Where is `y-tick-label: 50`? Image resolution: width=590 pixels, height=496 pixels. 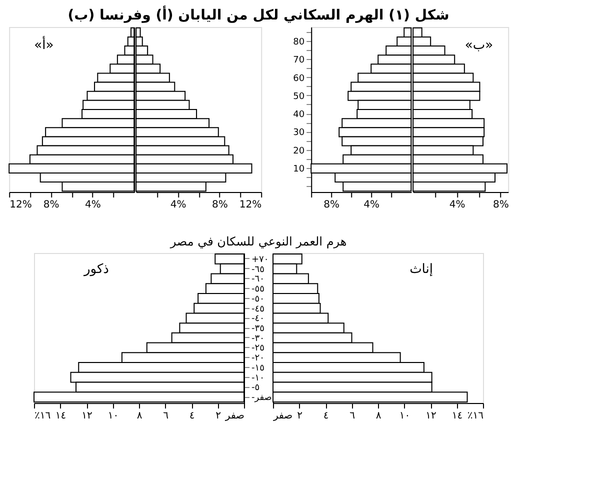 y-tick-label: 50 is located at coordinates (299, 97).